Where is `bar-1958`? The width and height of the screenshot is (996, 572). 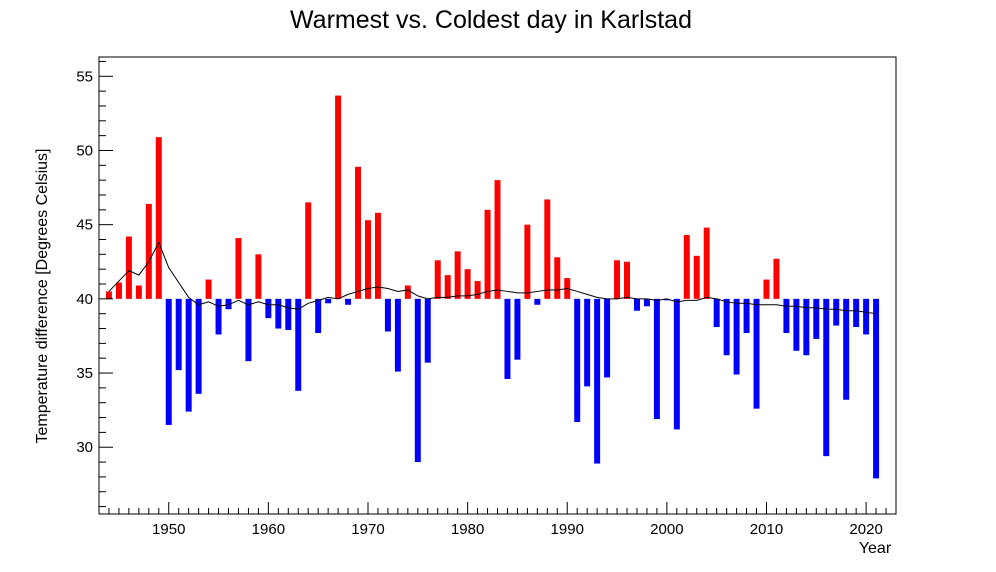
bar-1958 is located at coordinates (248, 330).